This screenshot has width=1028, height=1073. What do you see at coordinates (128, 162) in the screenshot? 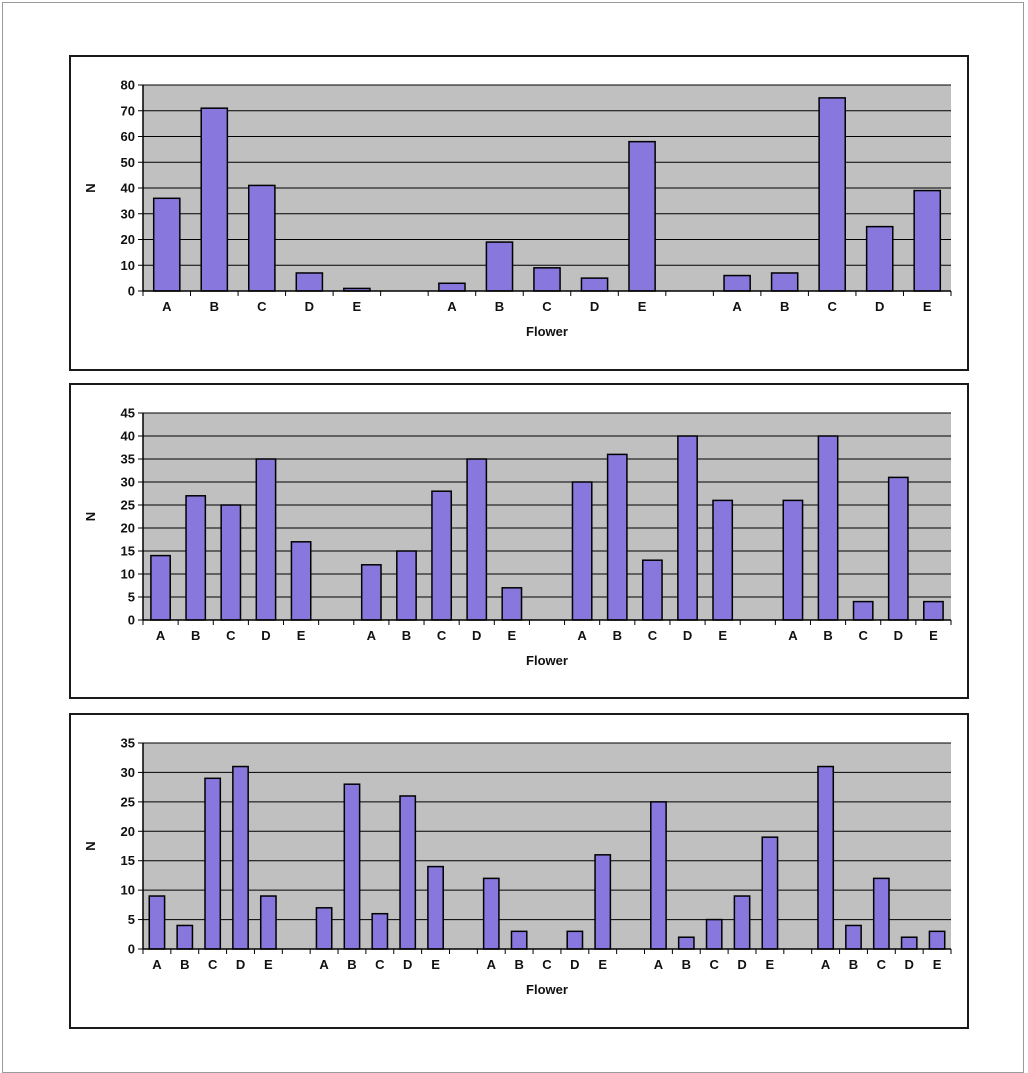
I see `y-tick-label: 50` at bounding box center [128, 162].